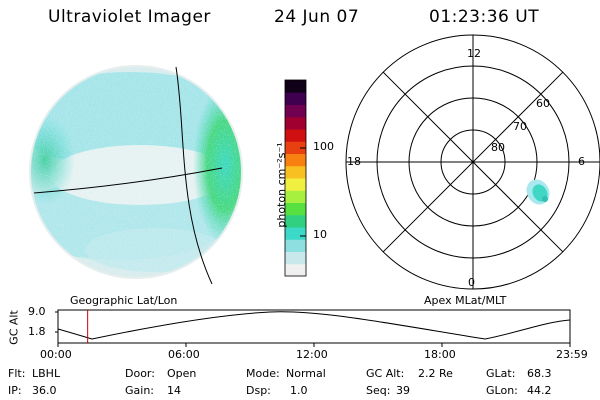  I want to click on meridian-line, so click(194, 175).